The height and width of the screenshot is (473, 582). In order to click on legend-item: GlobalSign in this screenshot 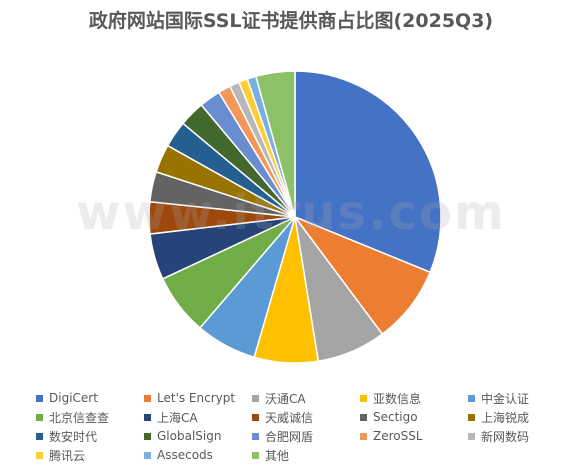, I will do `click(198, 436)`.